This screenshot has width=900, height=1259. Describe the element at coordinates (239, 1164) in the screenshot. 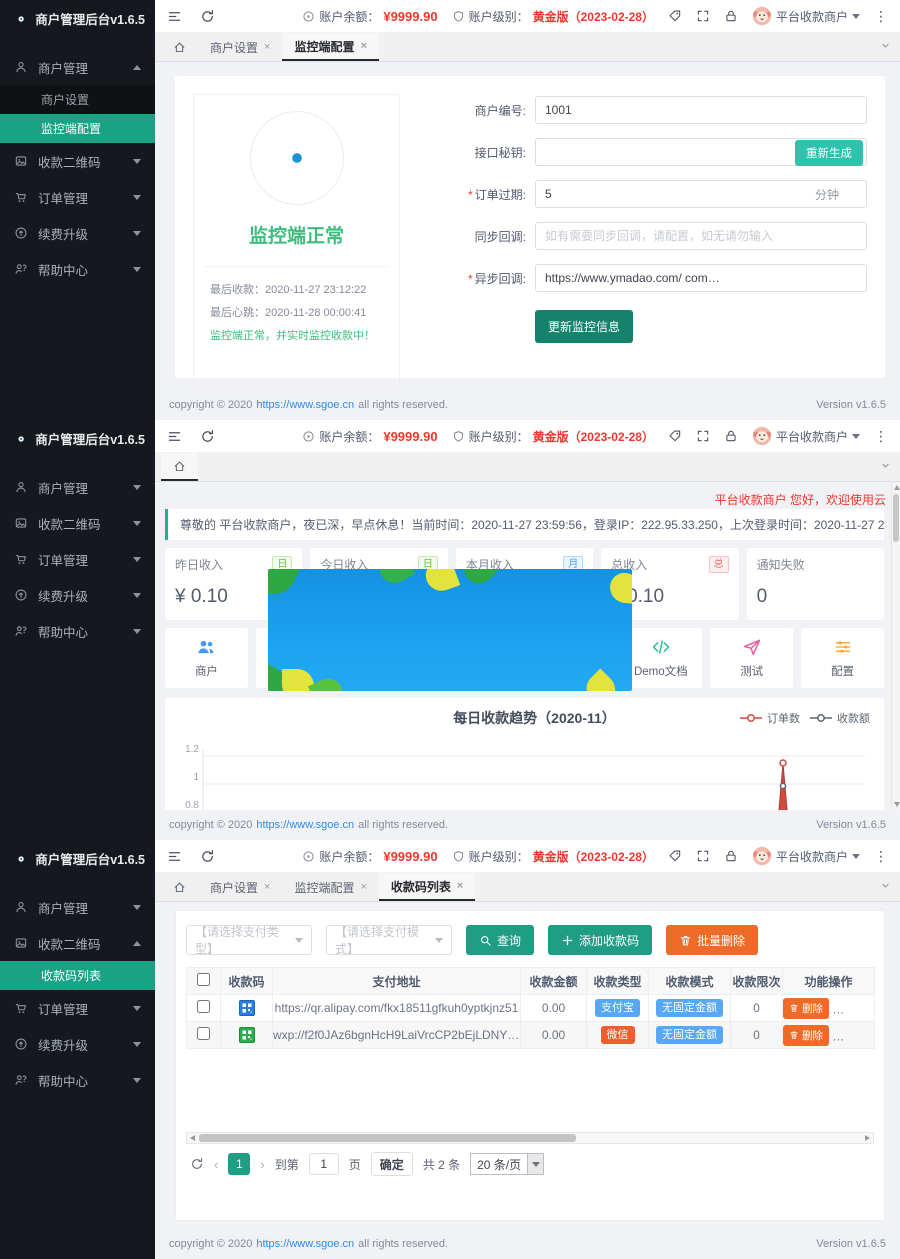

I see `current-page: 1` at that location.